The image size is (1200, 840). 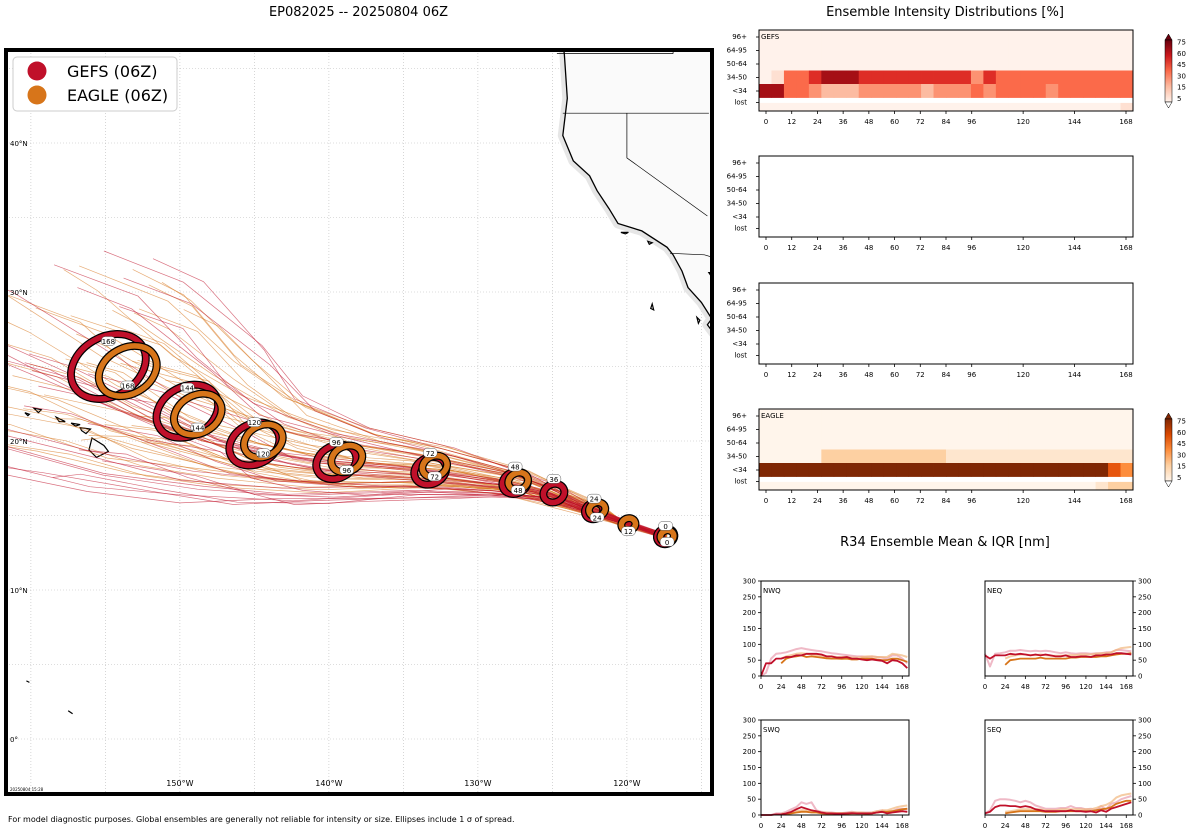 What do you see at coordinates (1106, 826) in the screenshot?
I see `r34-x-label: 144` at bounding box center [1106, 826].